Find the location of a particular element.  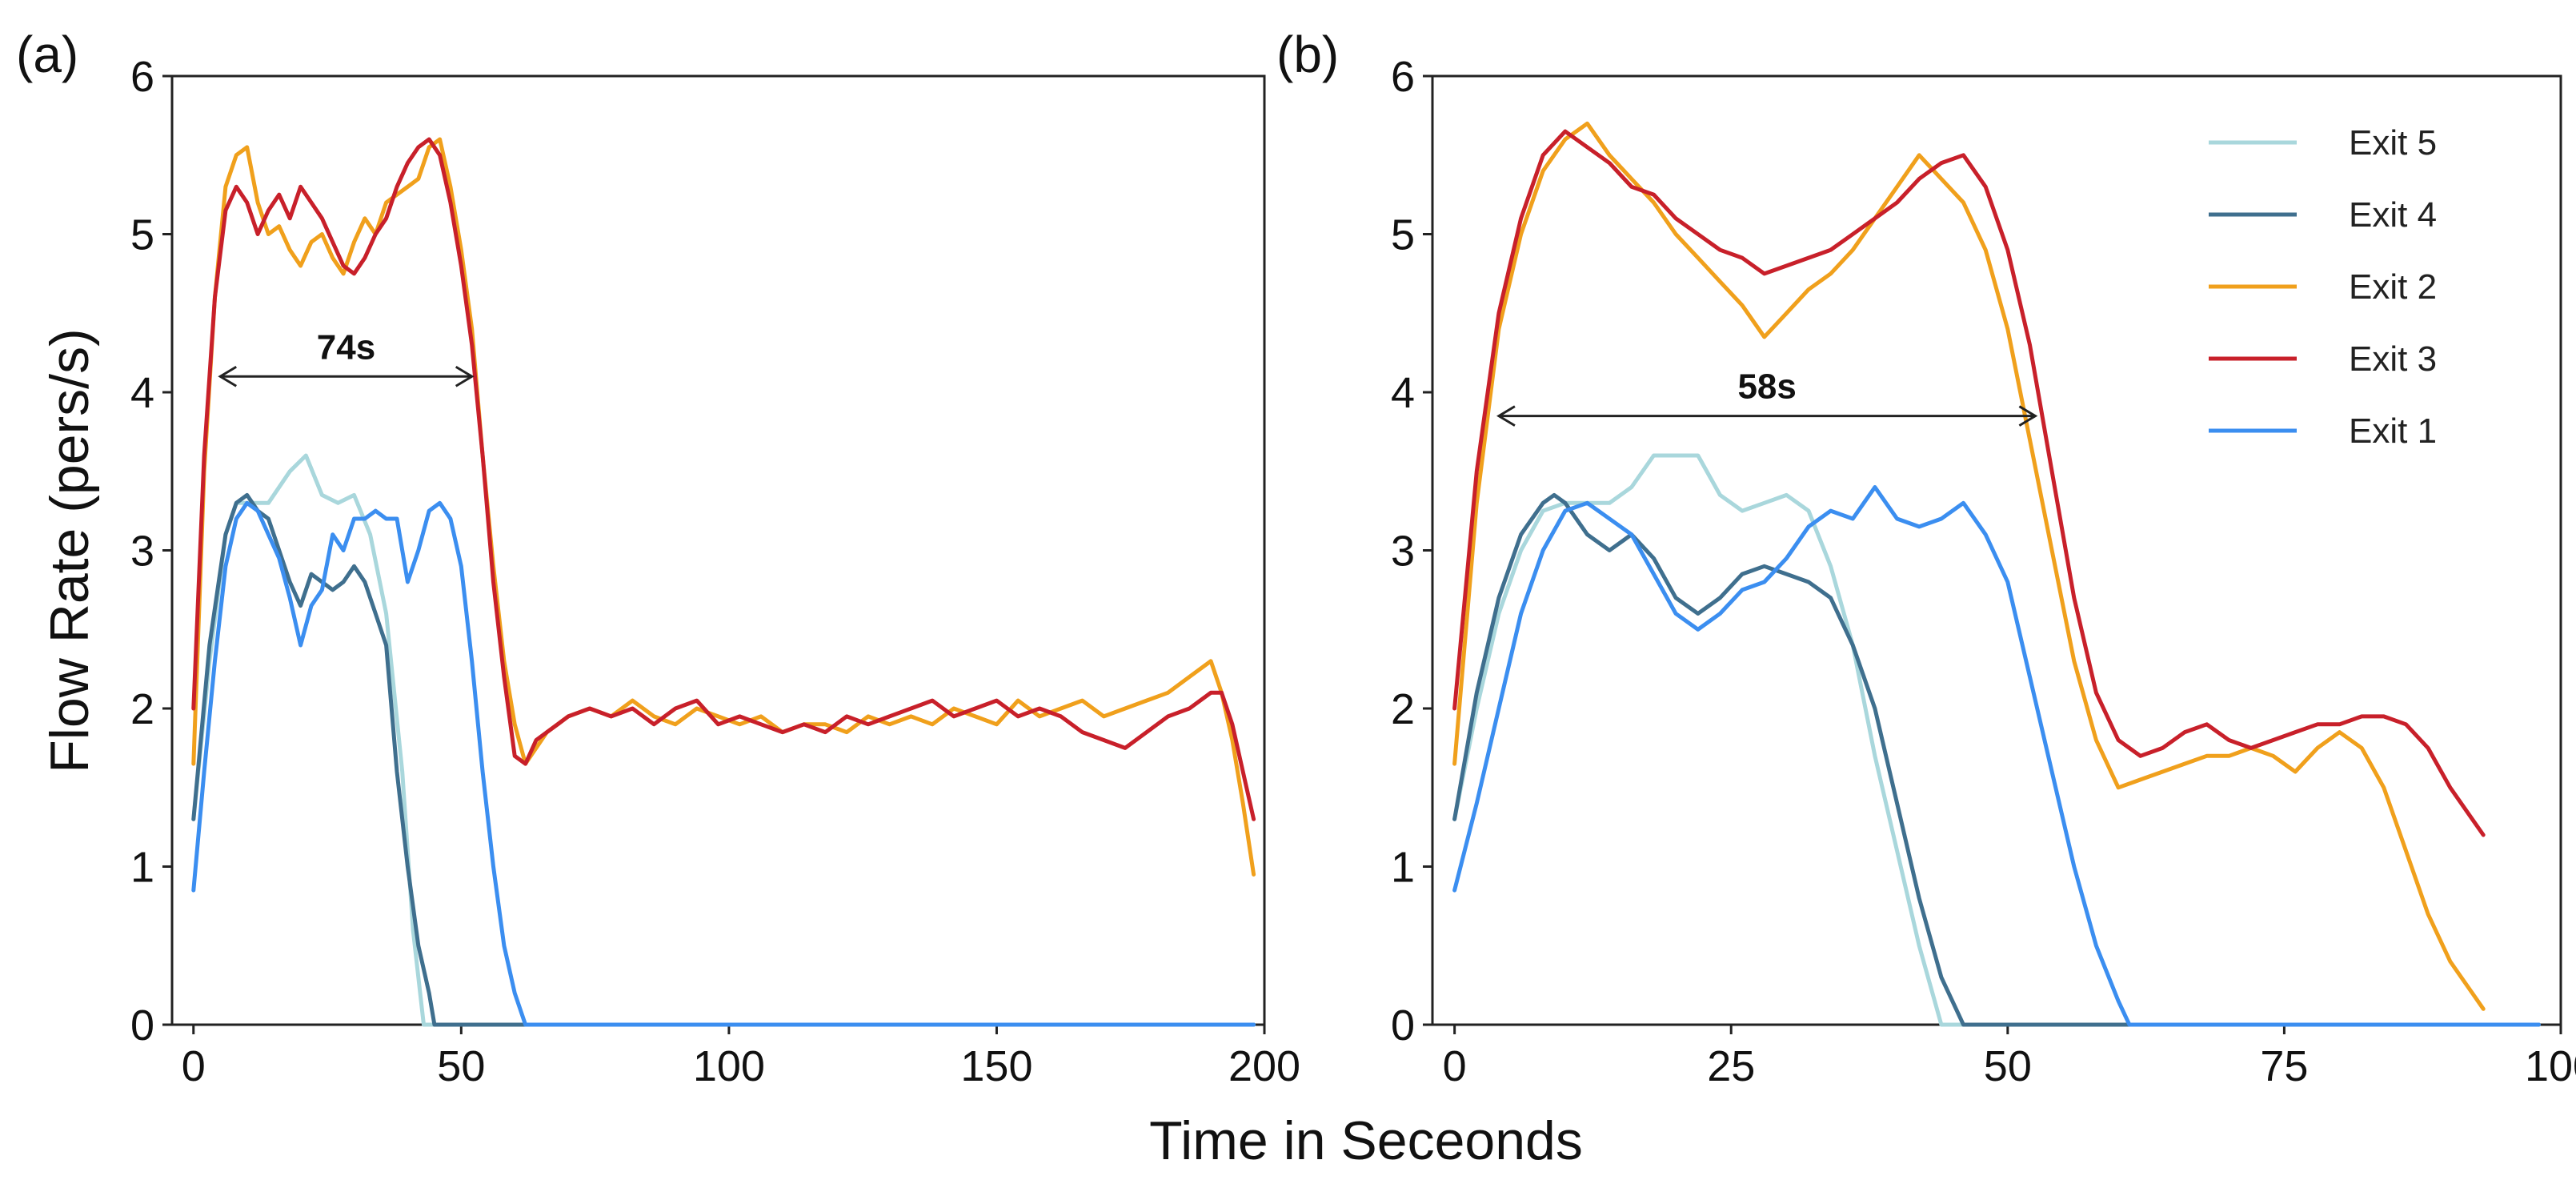

legend-label-exit-5: Exit 5 is located at coordinates (2393, 143).